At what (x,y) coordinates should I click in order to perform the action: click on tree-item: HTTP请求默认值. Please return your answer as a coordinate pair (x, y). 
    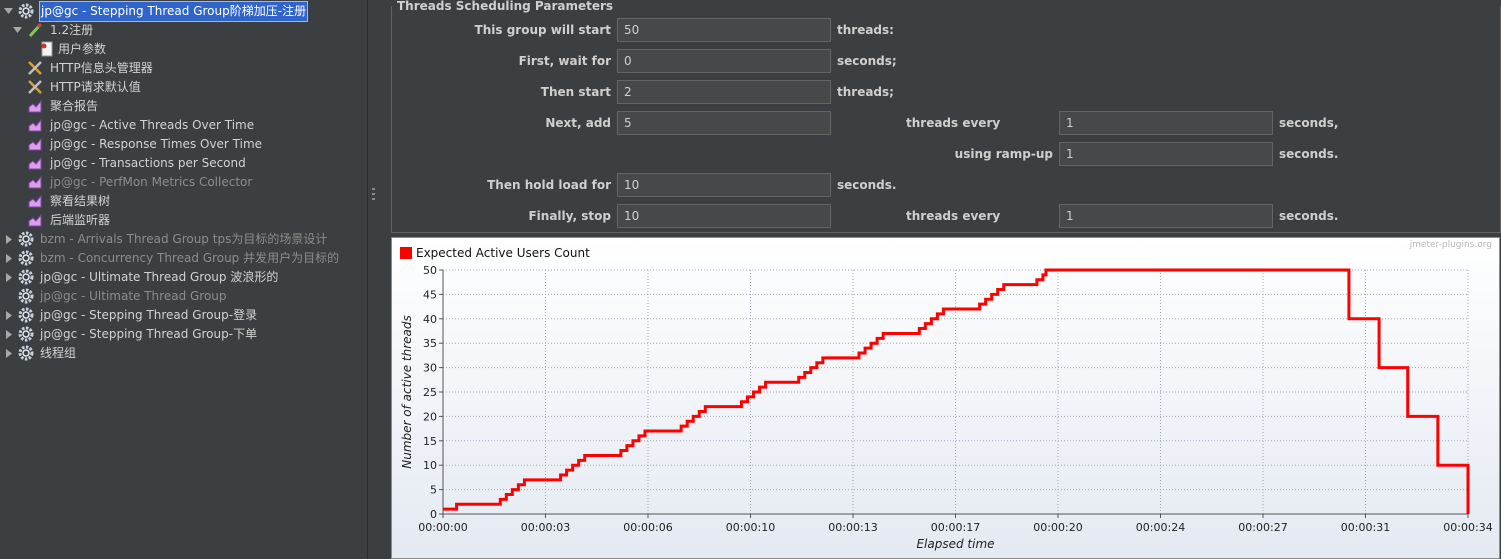
    Looking at the image, I should click on (183, 87).